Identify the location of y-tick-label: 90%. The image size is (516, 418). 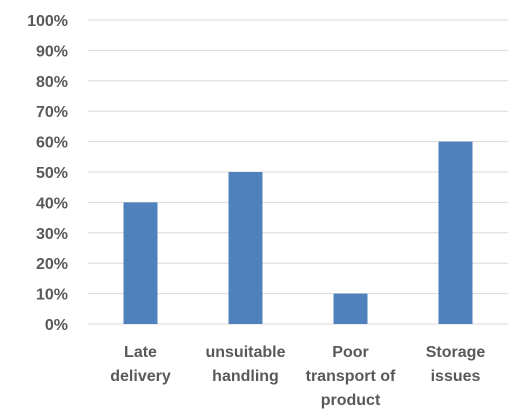
(52, 51).